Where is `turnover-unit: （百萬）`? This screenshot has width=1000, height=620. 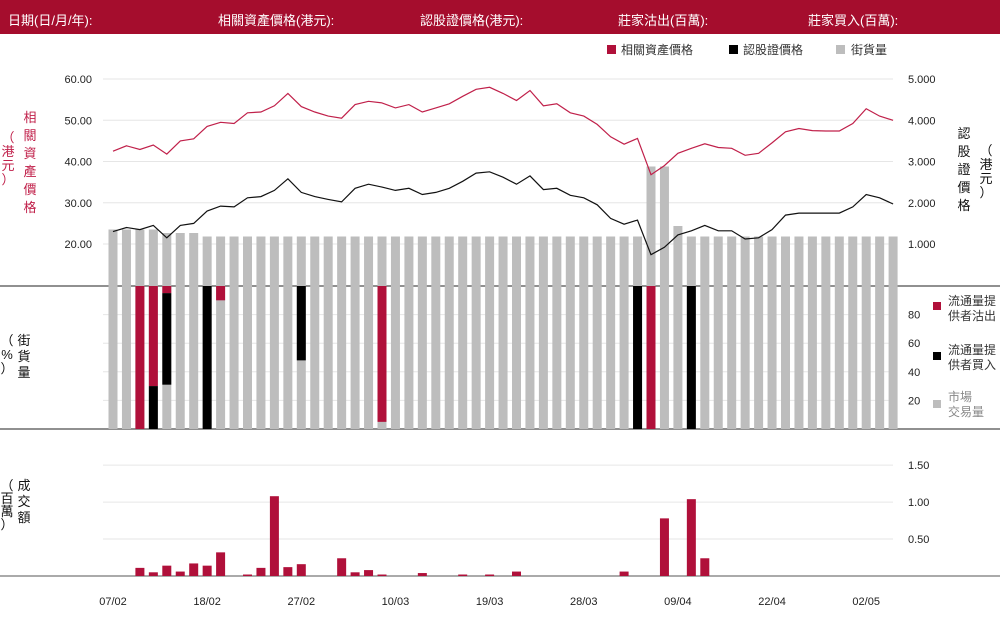 turnover-unit: （百萬） is located at coordinates (6, 505).